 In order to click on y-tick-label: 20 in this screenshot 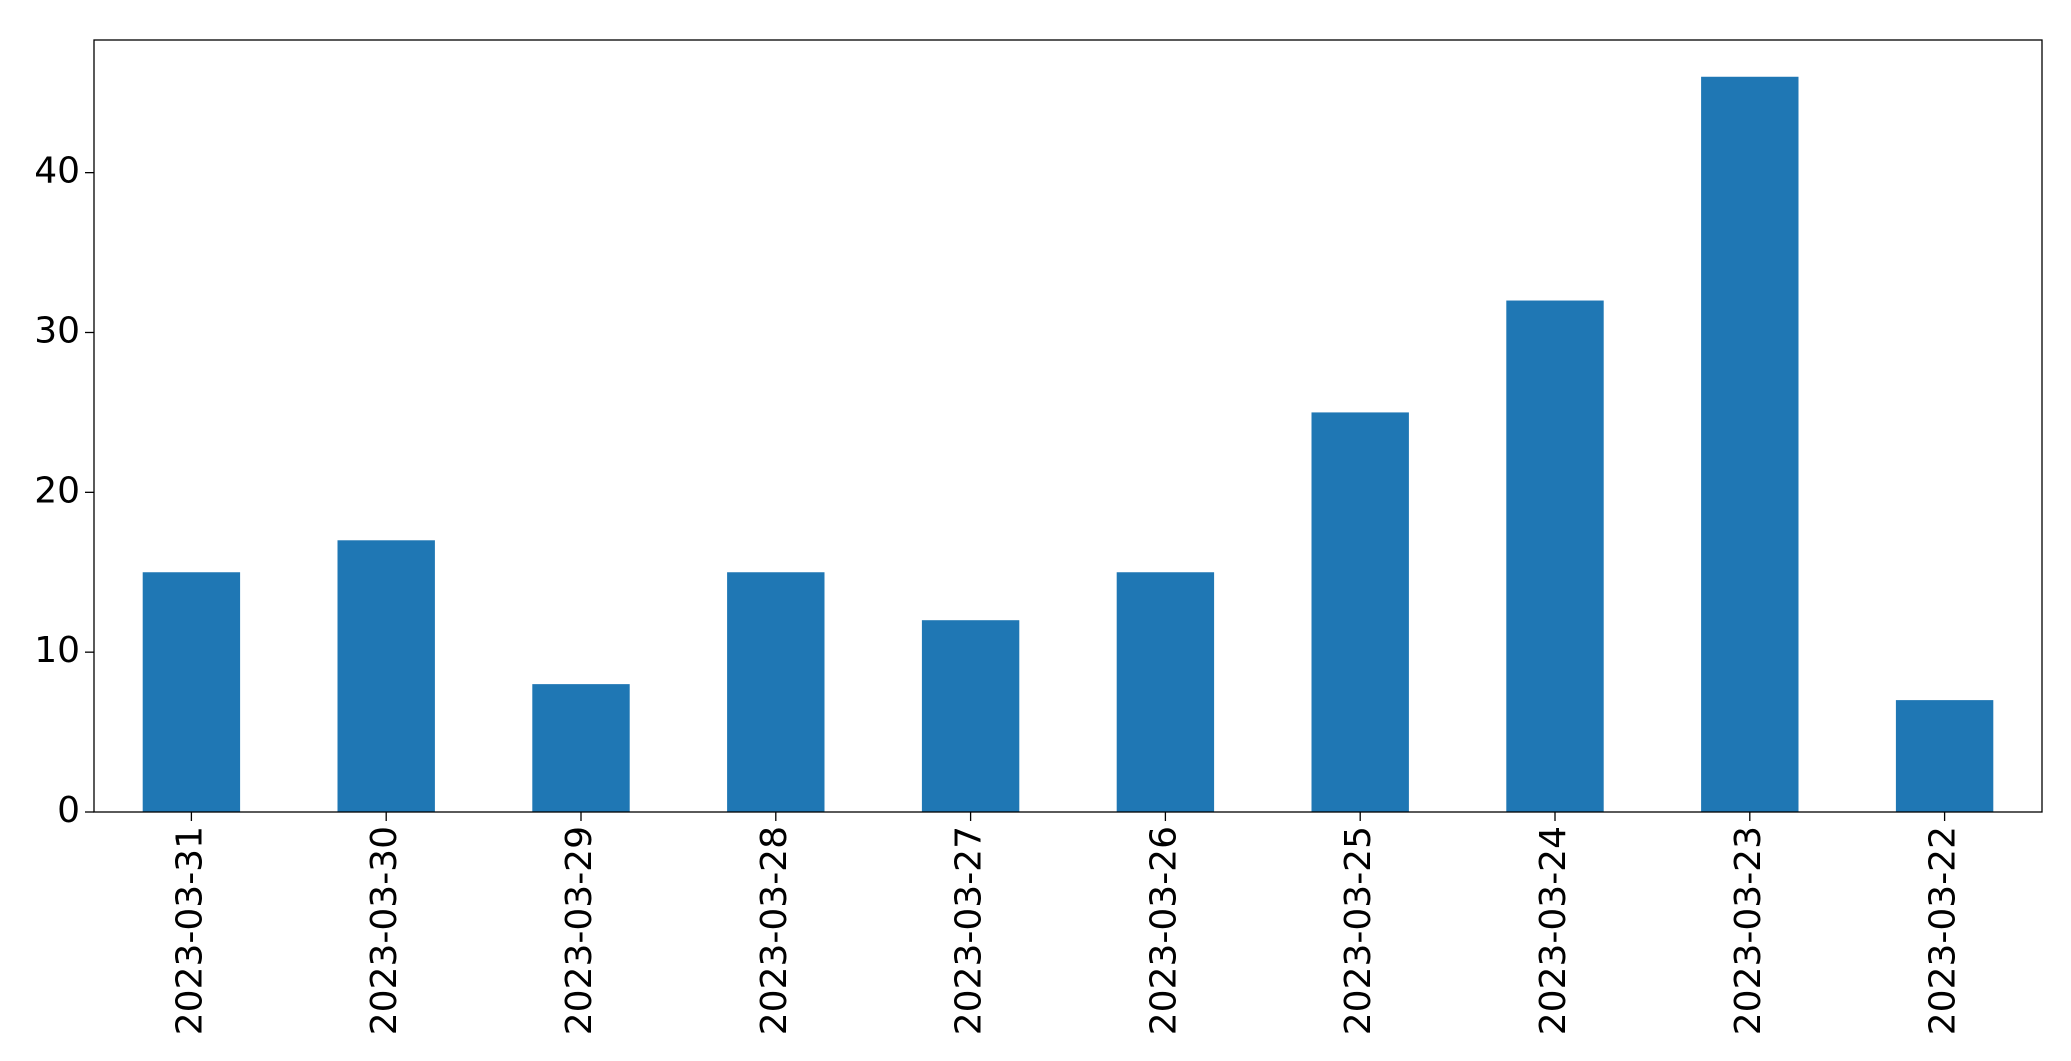, I will do `click(57, 490)`.